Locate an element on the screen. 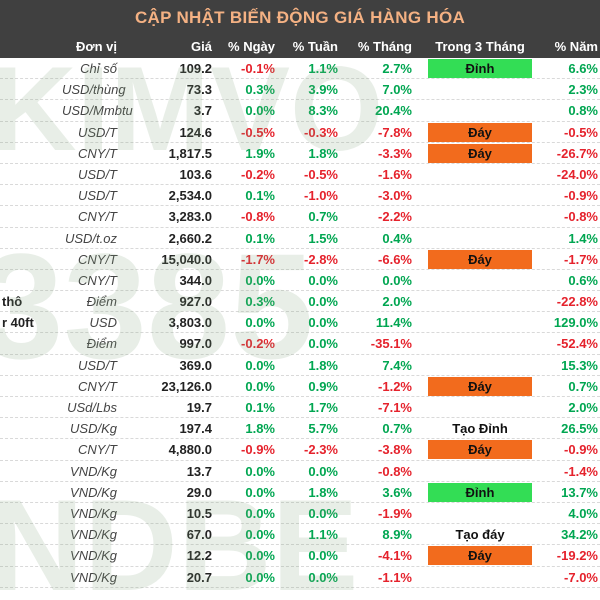  table-row: USd/Lbs 19.7 0.1% 1.7% -7.1% 2.0% is located at coordinates (300, 408).